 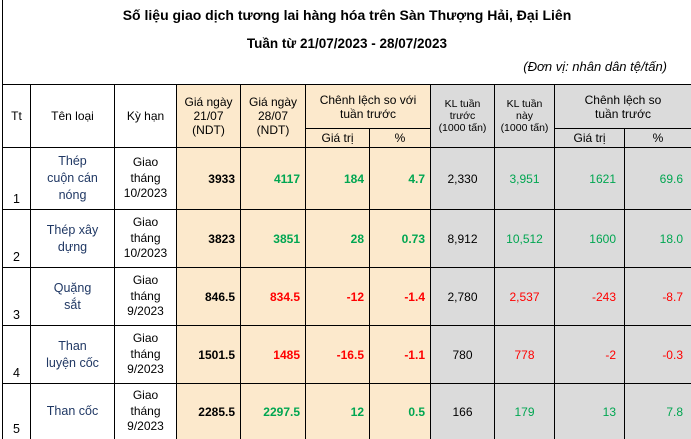 I want to click on cell-index: 5, so click(x=16, y=411).